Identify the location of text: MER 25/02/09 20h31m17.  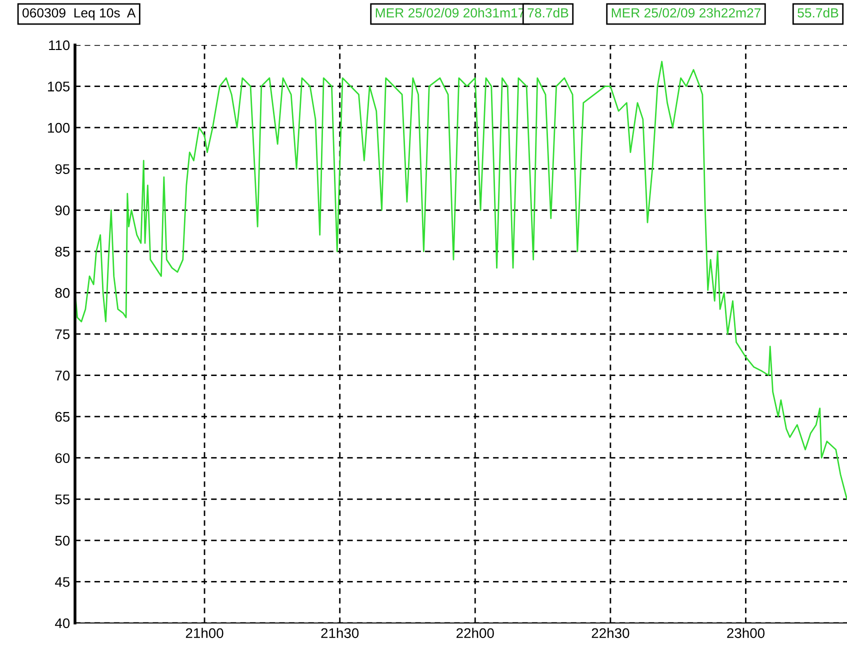
(450, 13).